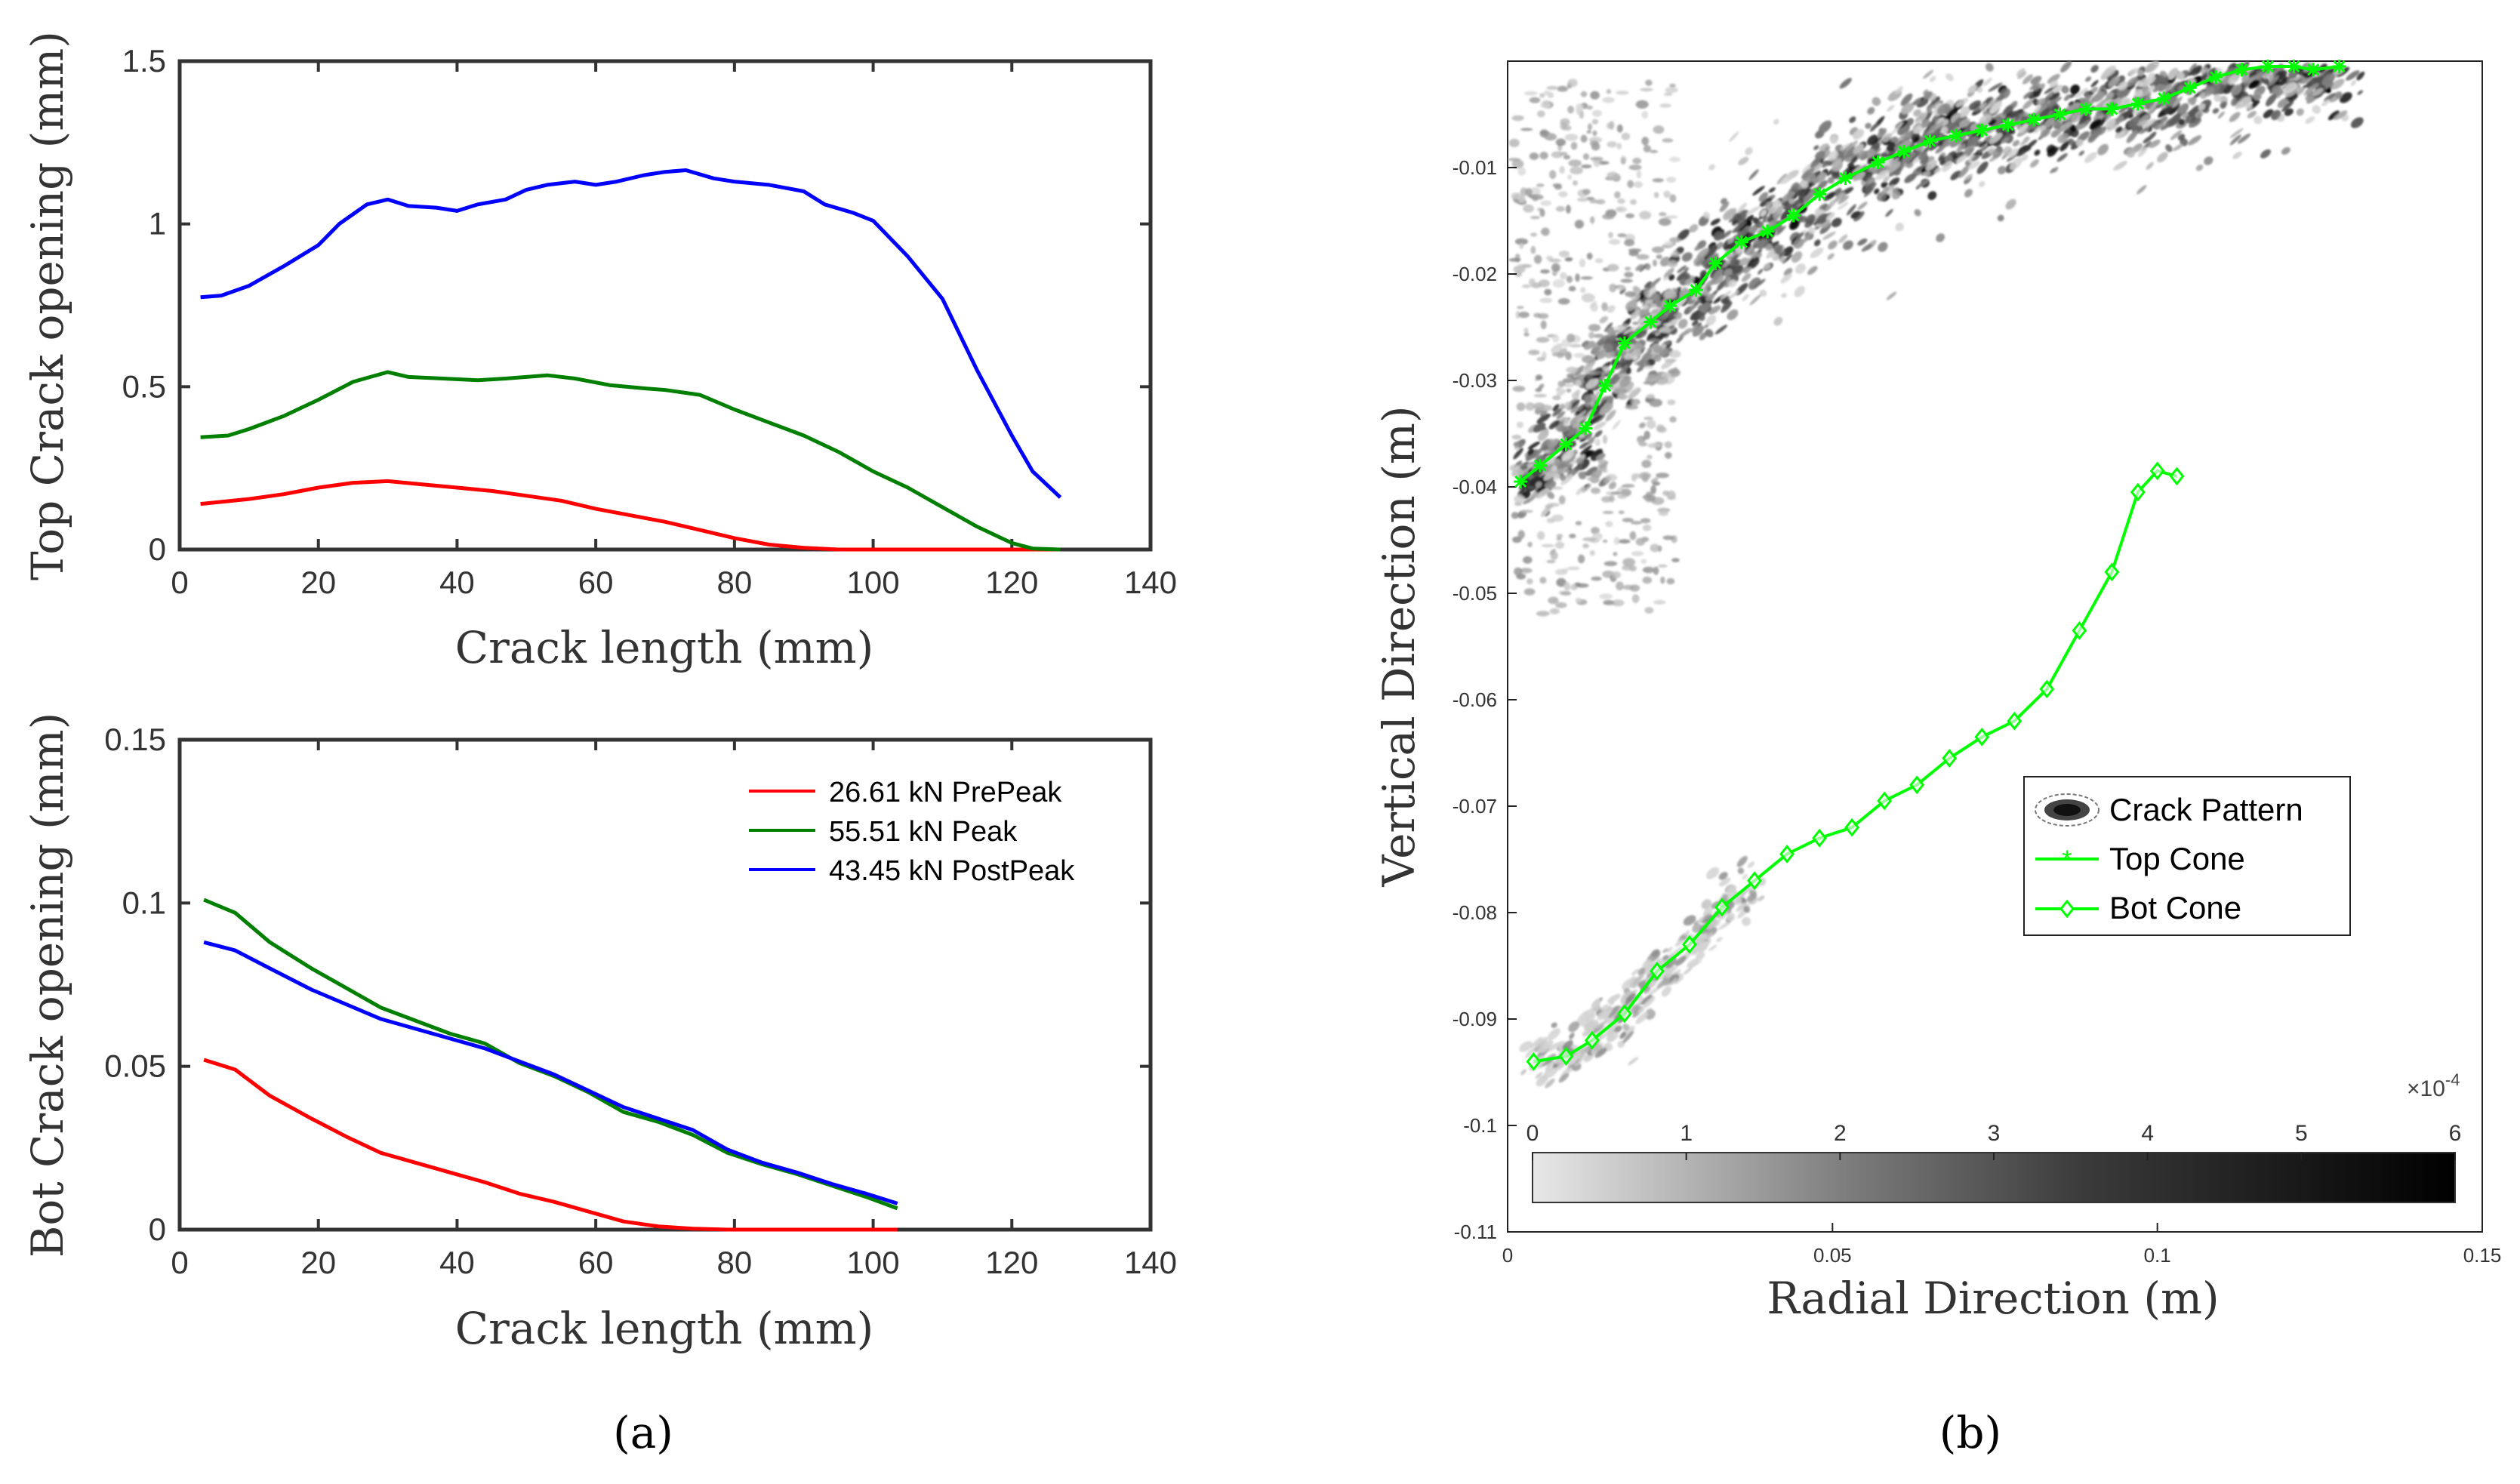 The height and width of the screenshot is (1484, 2520). Describe the element at coordinates (457, 1262) in the screenshot. I see `x-tick-label: 40` at that location.